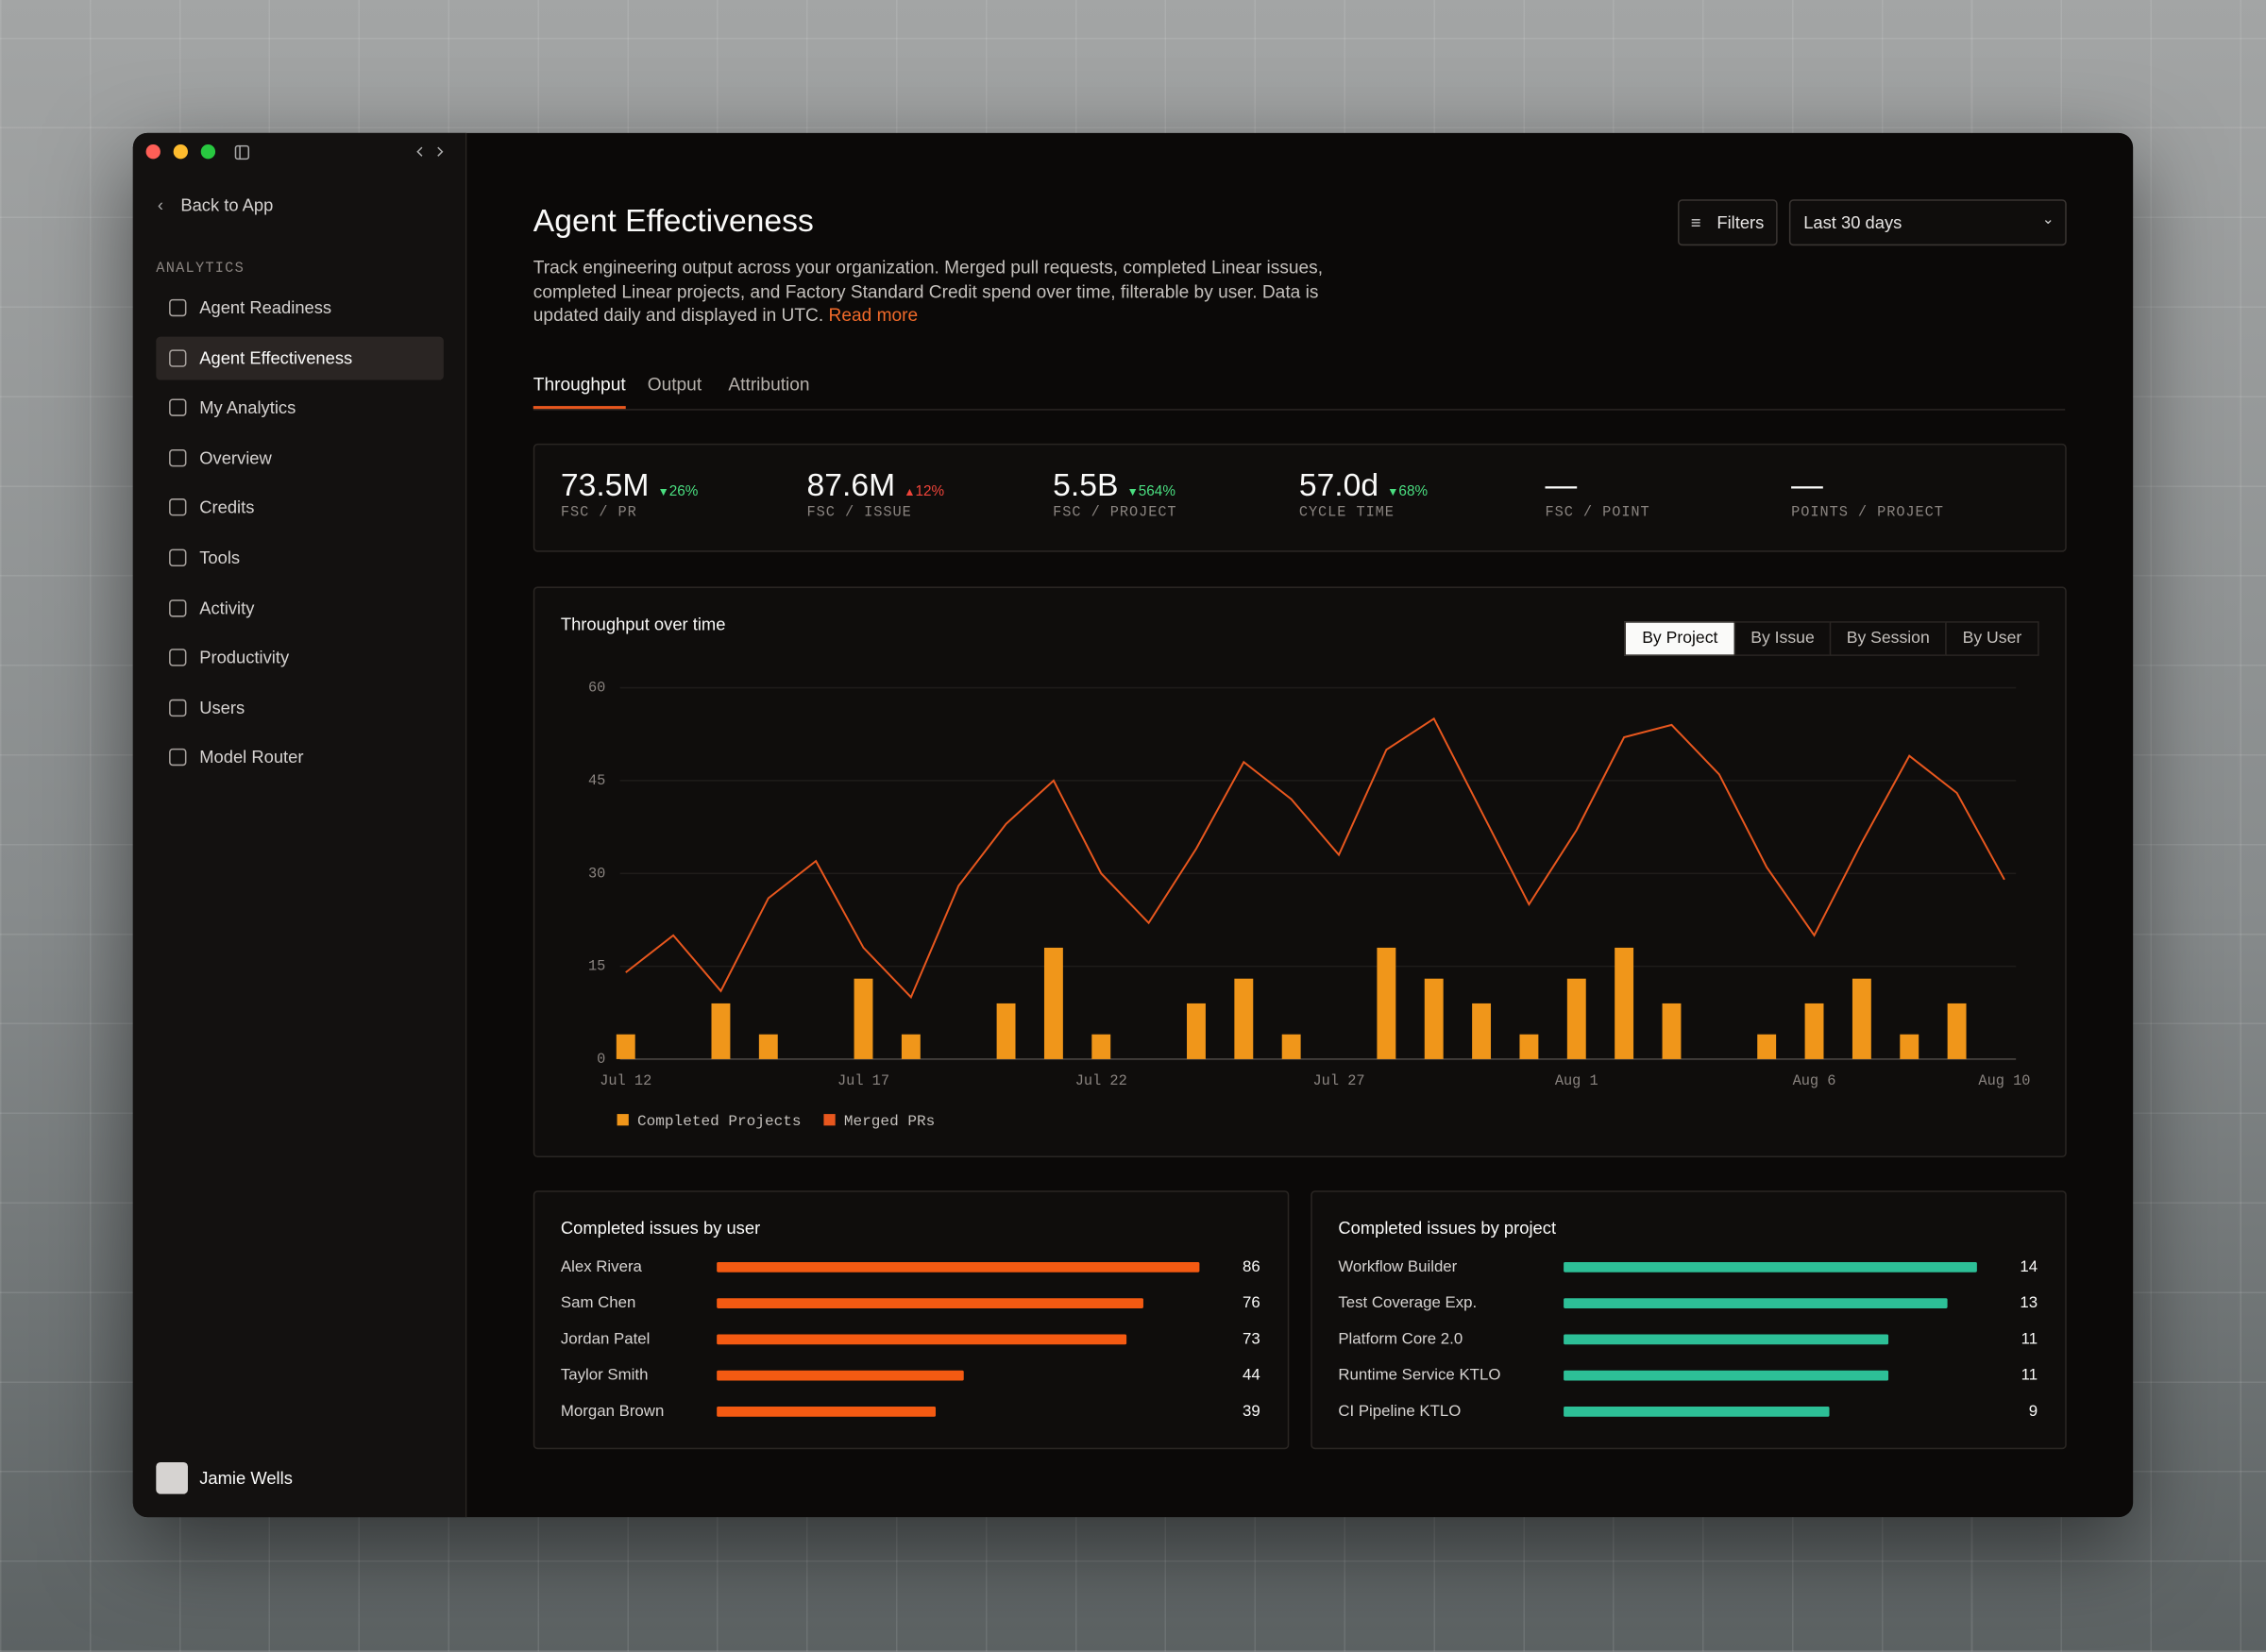 The height and width of the screenshot is (1652, 2266). I want to click on kpi-change-value: 12%, so click(930, 492).